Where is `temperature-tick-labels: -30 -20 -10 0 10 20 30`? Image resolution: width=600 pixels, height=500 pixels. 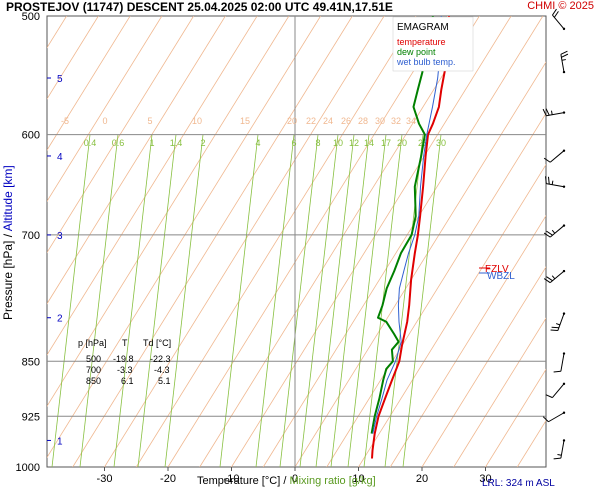
temperature-tick-labels: -30 -20 -10 0 10 20 30 is located at coordinates (294, 476).